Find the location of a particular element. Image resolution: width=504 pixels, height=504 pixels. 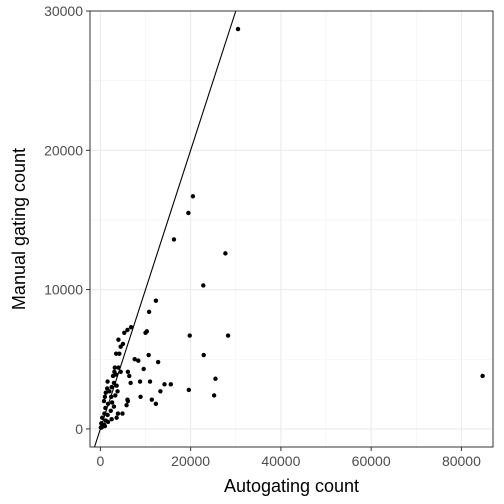

x-tick-label: 40000 is located at coordinates (280, 461).